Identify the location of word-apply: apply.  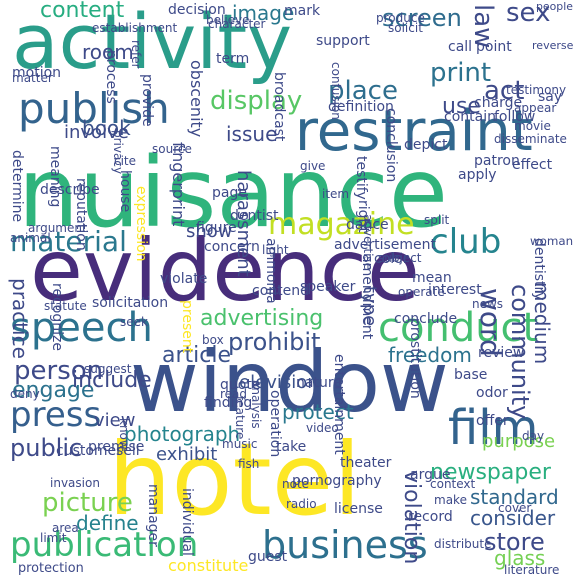
(477, 175).